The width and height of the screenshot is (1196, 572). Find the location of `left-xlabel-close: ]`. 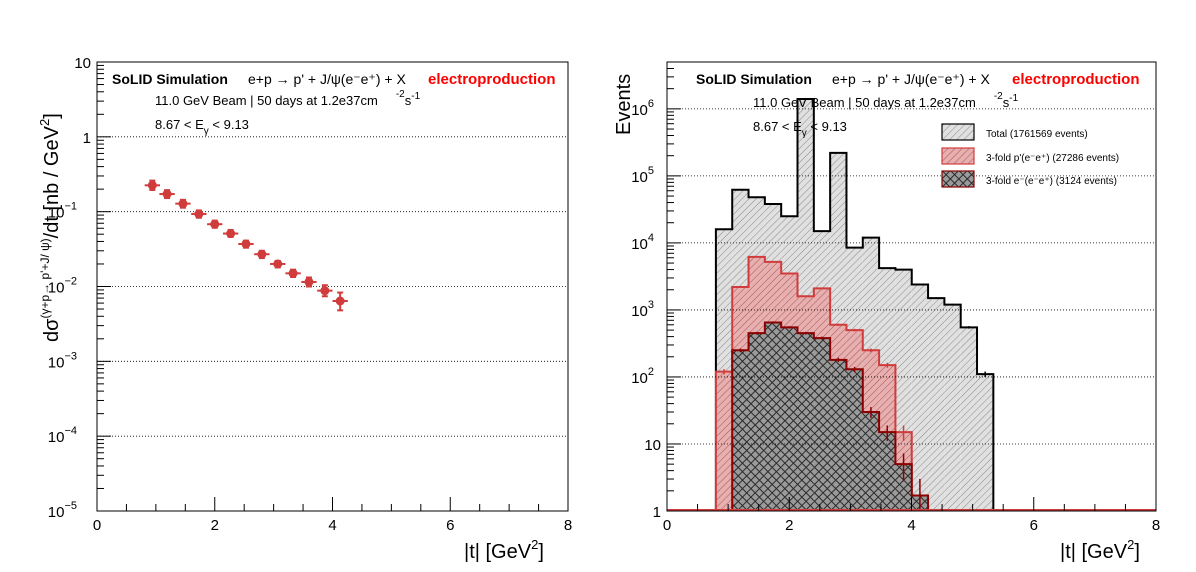

left-xlabel-close: ] is located at coordinates (541, 552).